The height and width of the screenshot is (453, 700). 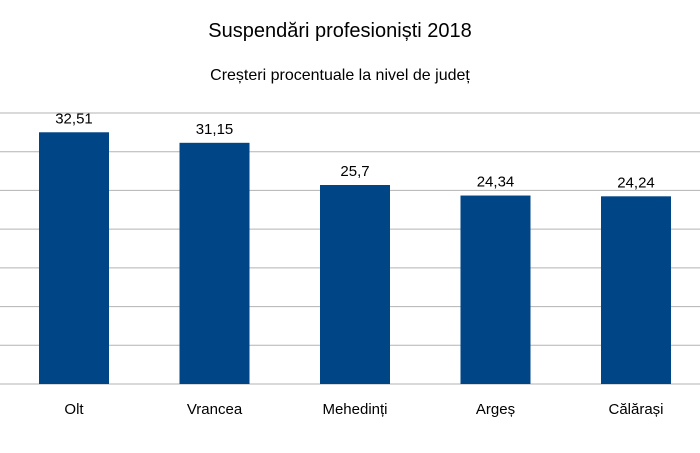 I want to click on bar-argeș, so click(x=495, y=289).